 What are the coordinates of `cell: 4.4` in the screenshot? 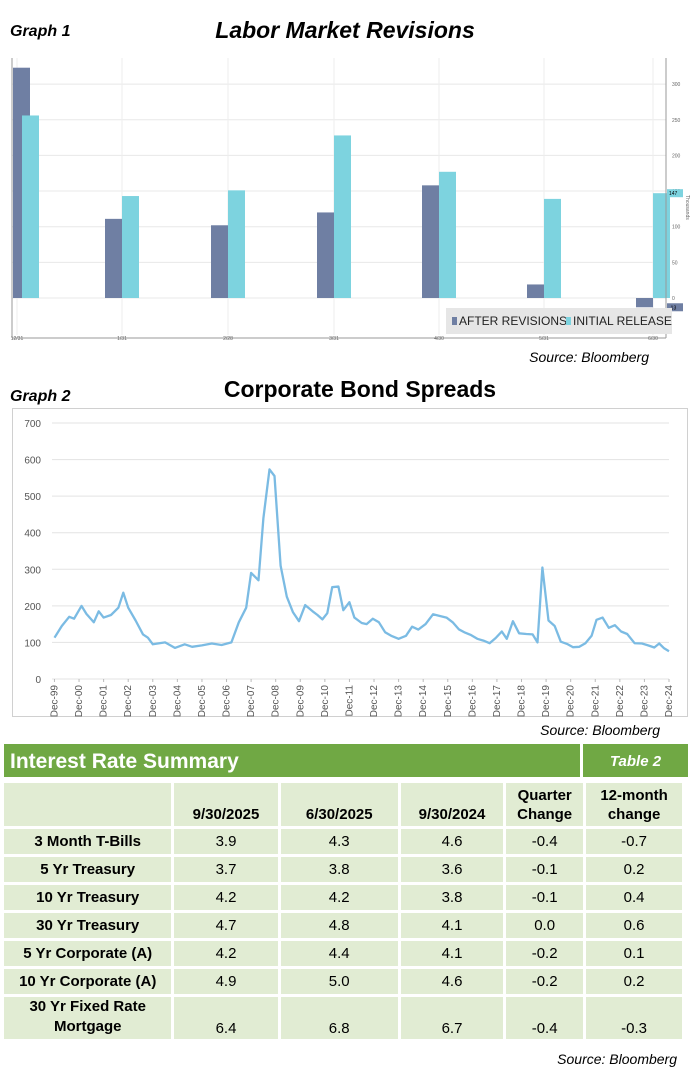 It's located at (339, 953).